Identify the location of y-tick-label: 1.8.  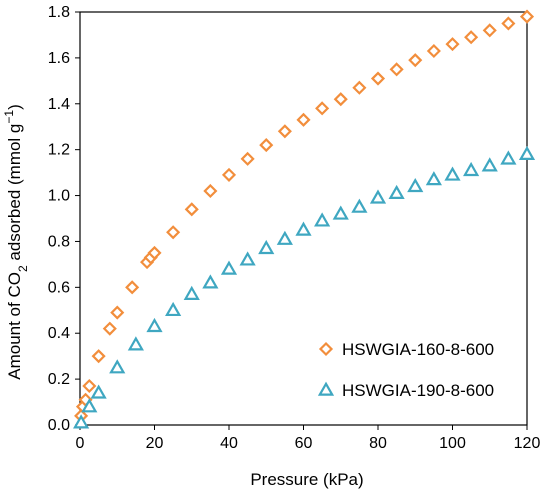
(59, 12).